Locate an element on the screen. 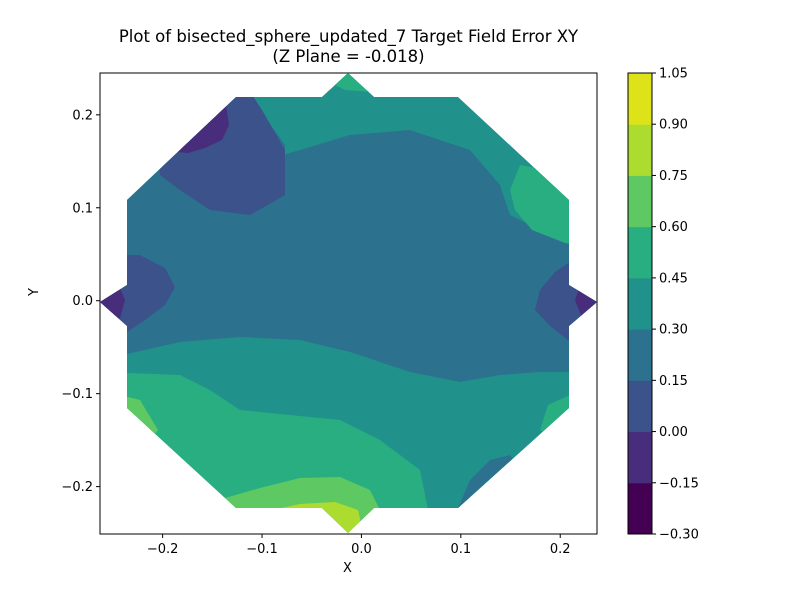 This screenshot has height=600, width=800. y-axis-ticks: −0.2 −0.1 0.0 0.1 0.2 is located at coordinates (80, 301).